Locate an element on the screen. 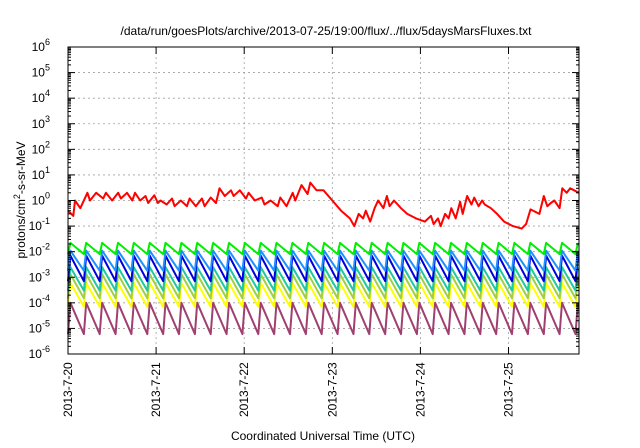  y-tick-label: 10⁻¹ is located at coordinates (39, 224).